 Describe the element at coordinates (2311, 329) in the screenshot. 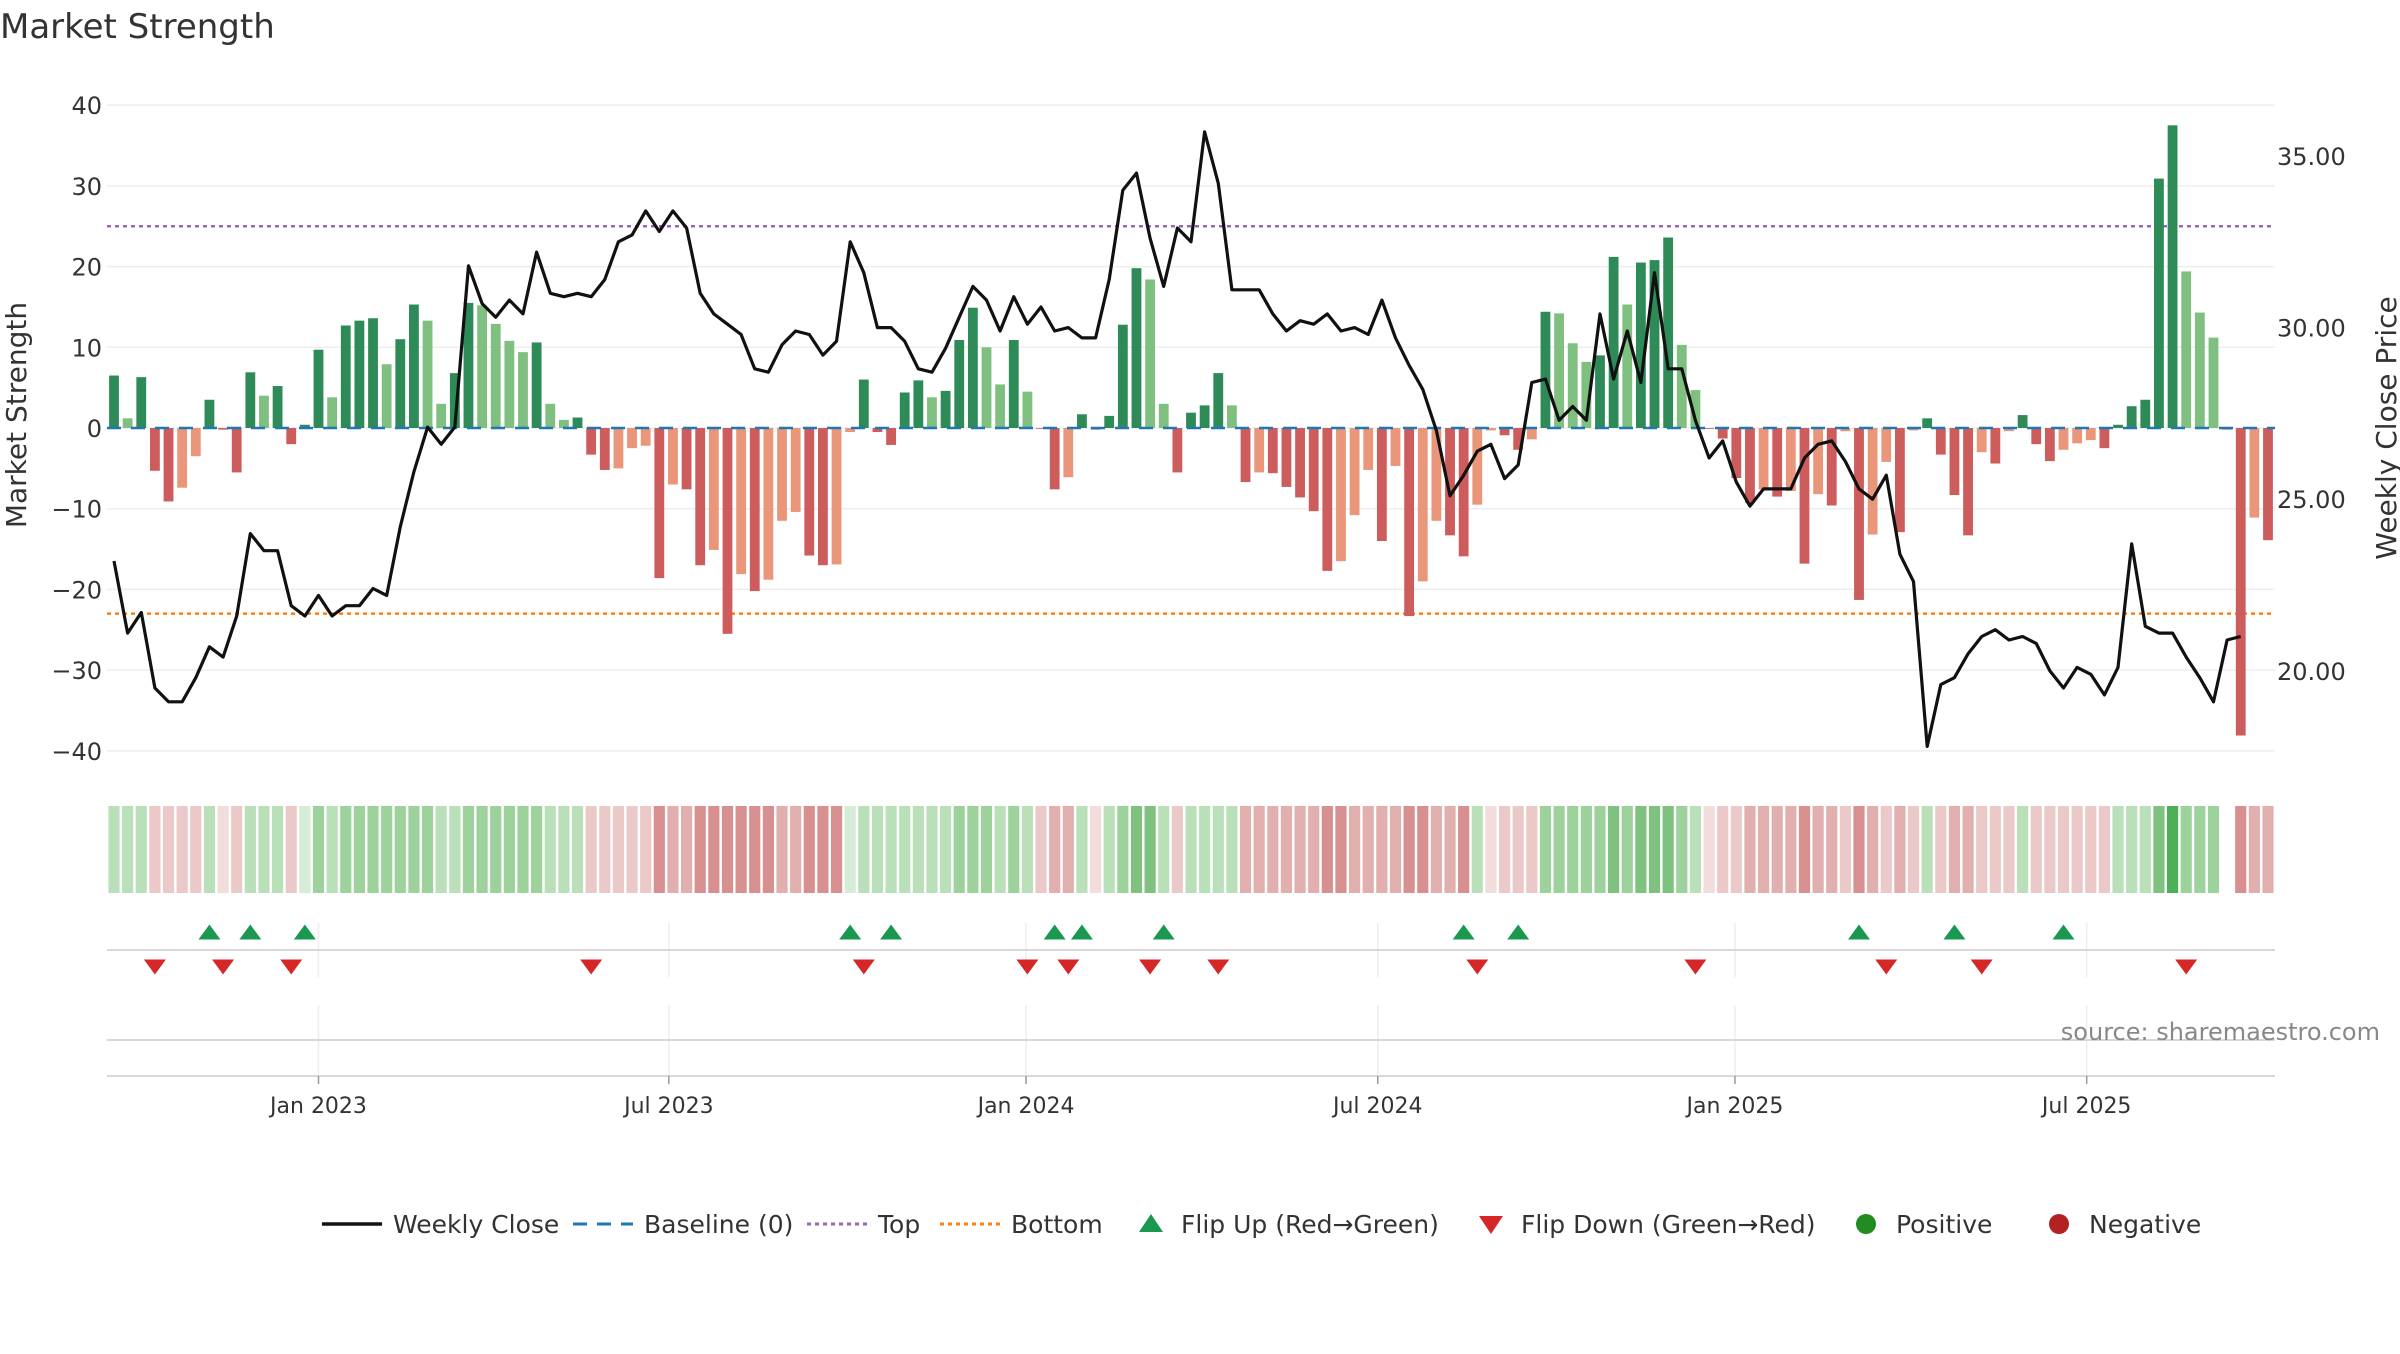

I see `y2-tick-label: 30.00` at that location.